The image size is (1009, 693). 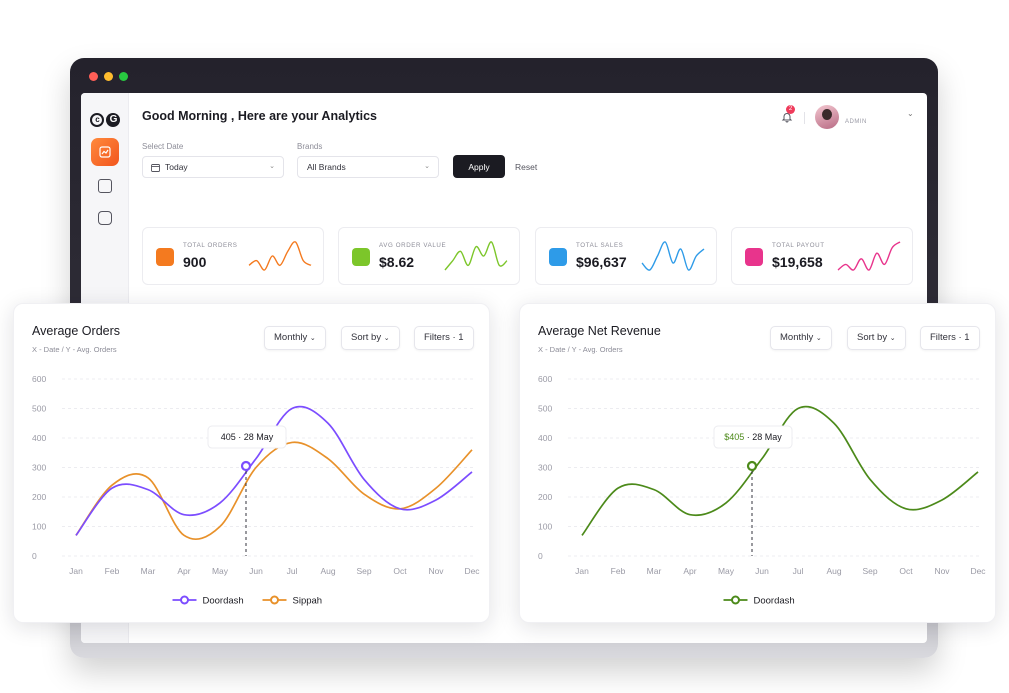 What do you see at coordinates (292, 601) in the screenshot?
I see `legend-item-sippah: Sippah` at bounding box center [292, 601].